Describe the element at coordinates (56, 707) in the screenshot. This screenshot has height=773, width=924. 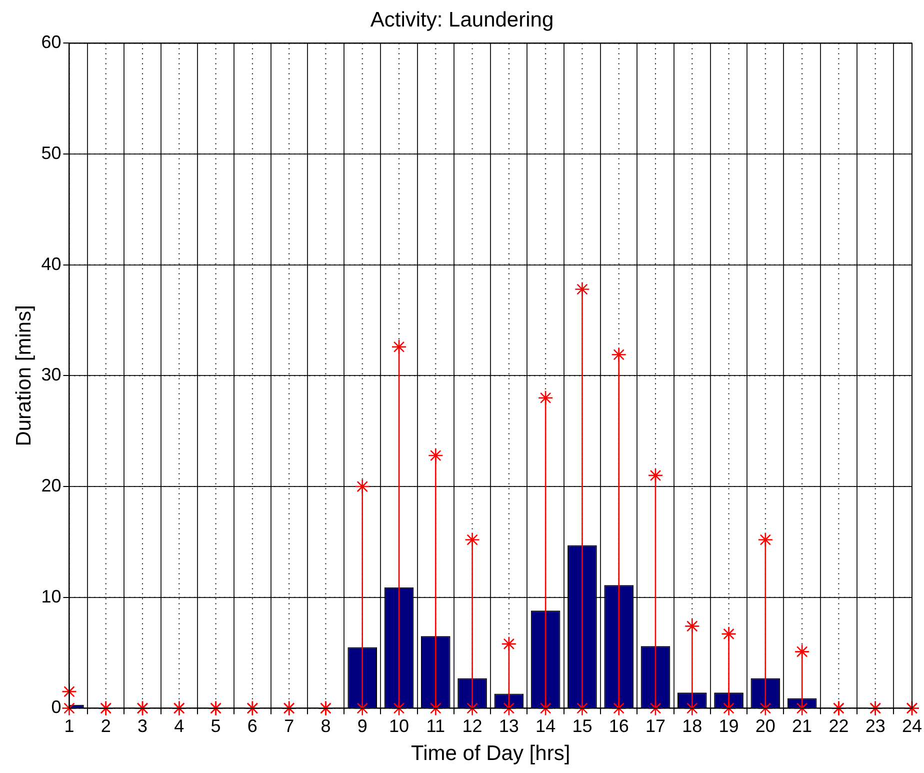
I see `y-tick-label: 0` at that location.